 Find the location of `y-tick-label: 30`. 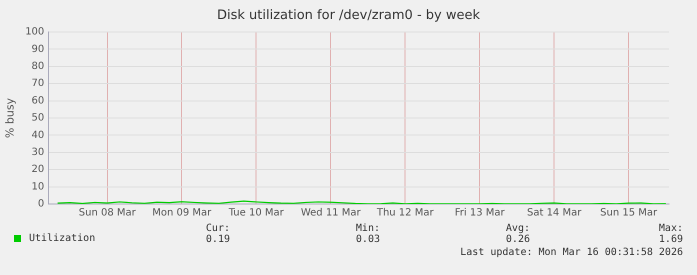

y-tick-label: 30 is located at coordinates (38, 152).